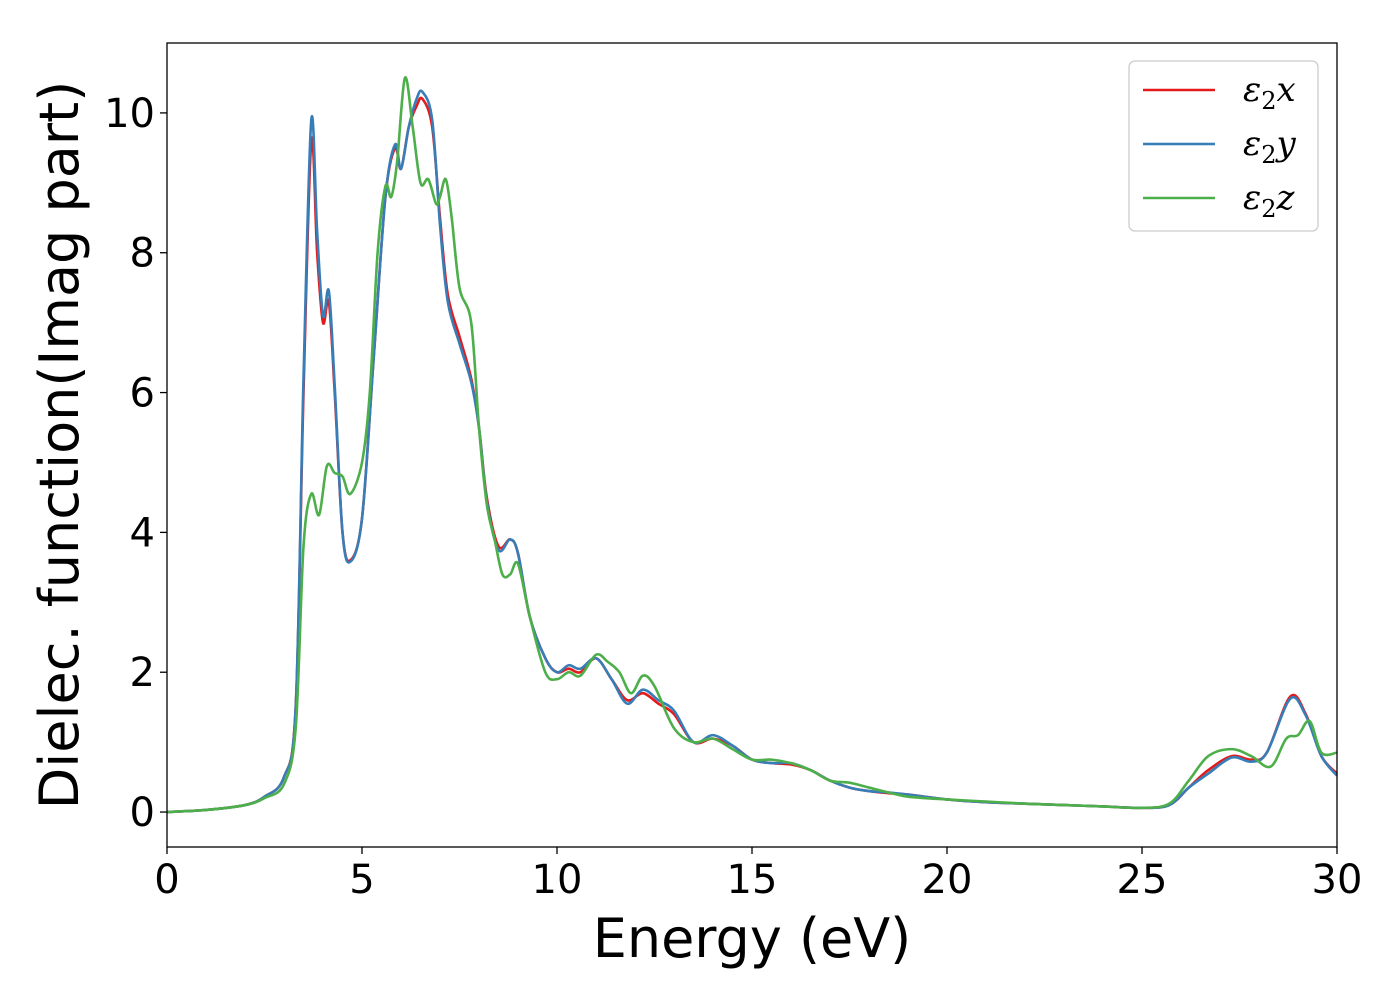  What do you see at coordinates (142, 254) in the screenshot?
I see `y-tick-label: 8` at bounding box center [142, 254].